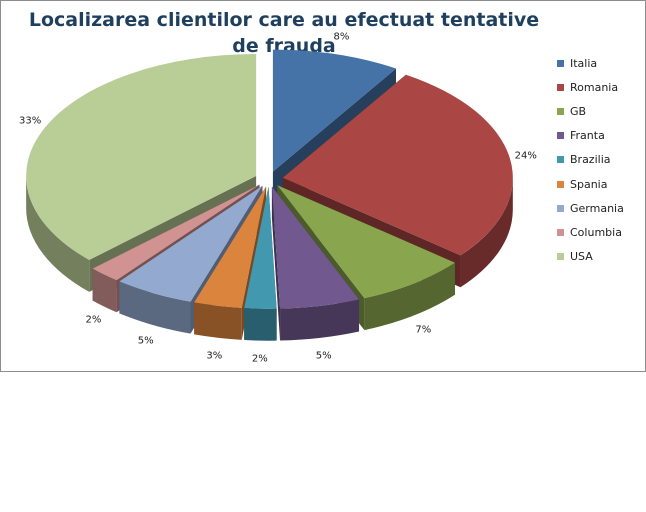 This screenshot has width=646, height=512. Describe the element at coordinates (581, 257) in the screenshot. I see `legend-label: USA` at that location.